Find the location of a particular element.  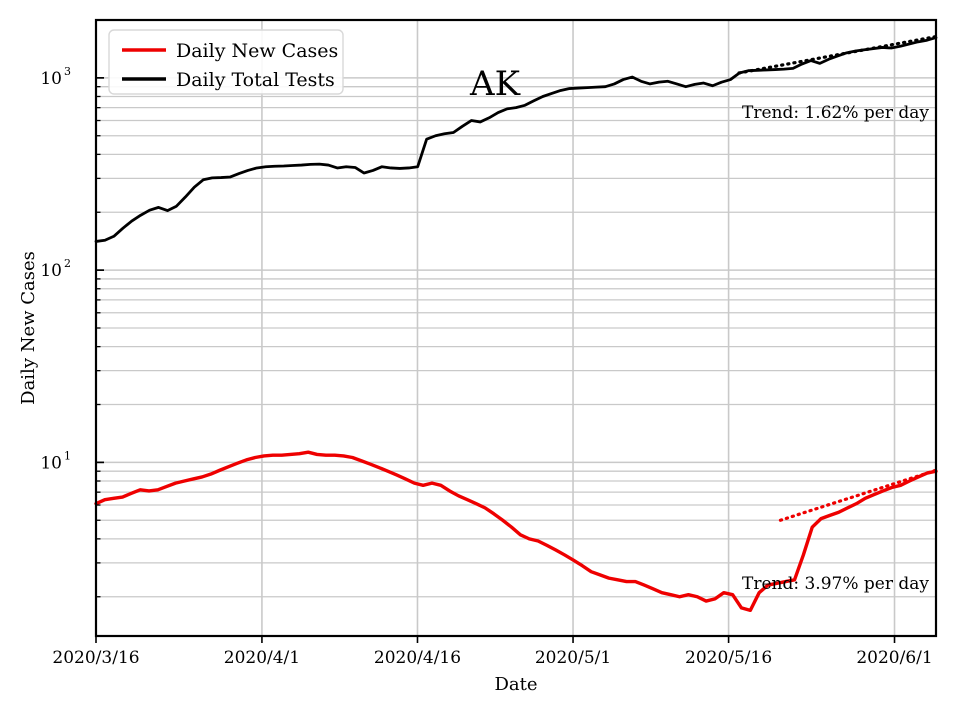

y-tick-exponent: 2 is located at coordinates (67, 263).